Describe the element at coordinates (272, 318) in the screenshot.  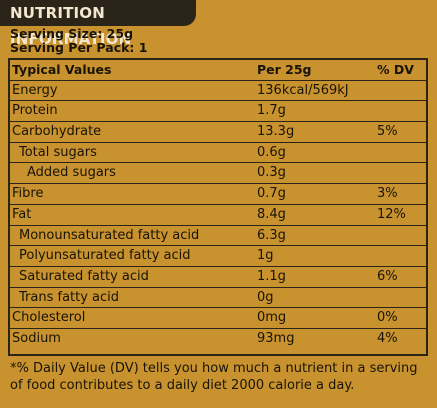
I see `nutrient-value: 0mg` at that location.